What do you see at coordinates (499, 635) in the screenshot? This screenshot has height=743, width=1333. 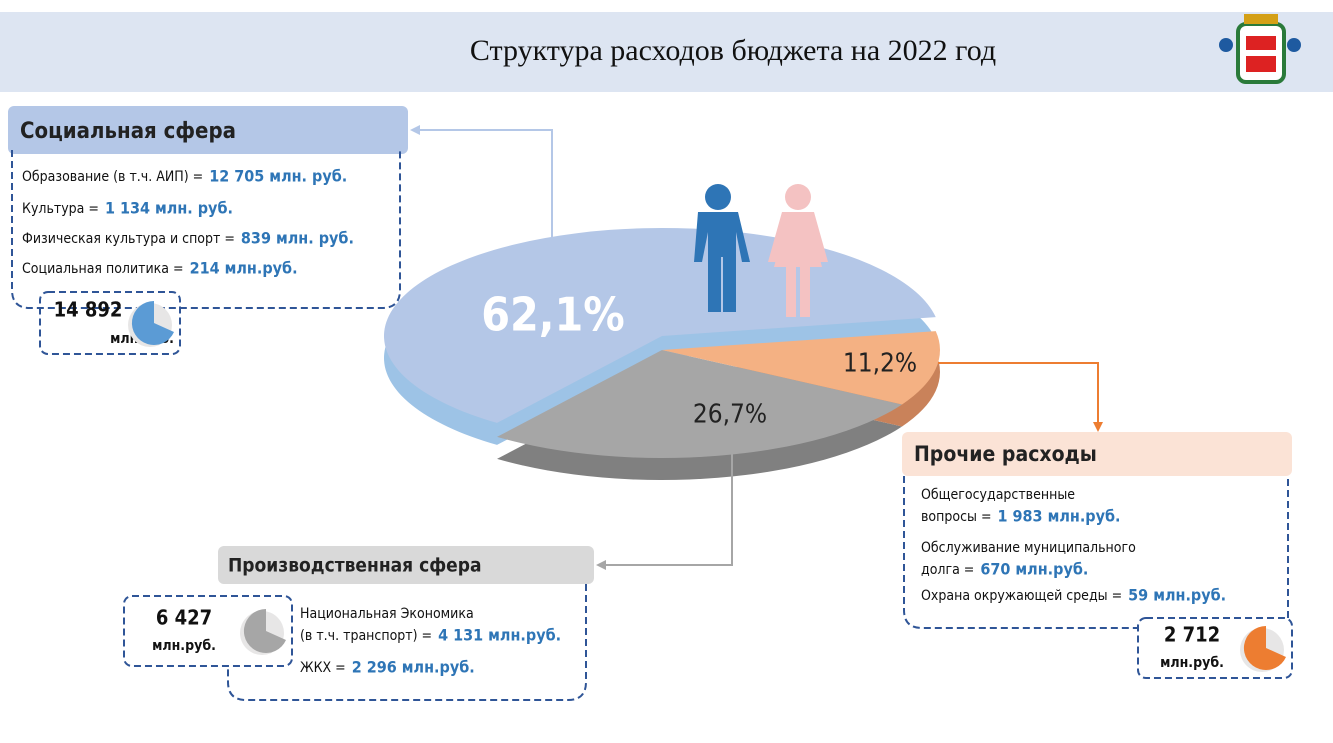 I see `item-value: 4 131 млн.руб.` at bounding box center [499, 635].